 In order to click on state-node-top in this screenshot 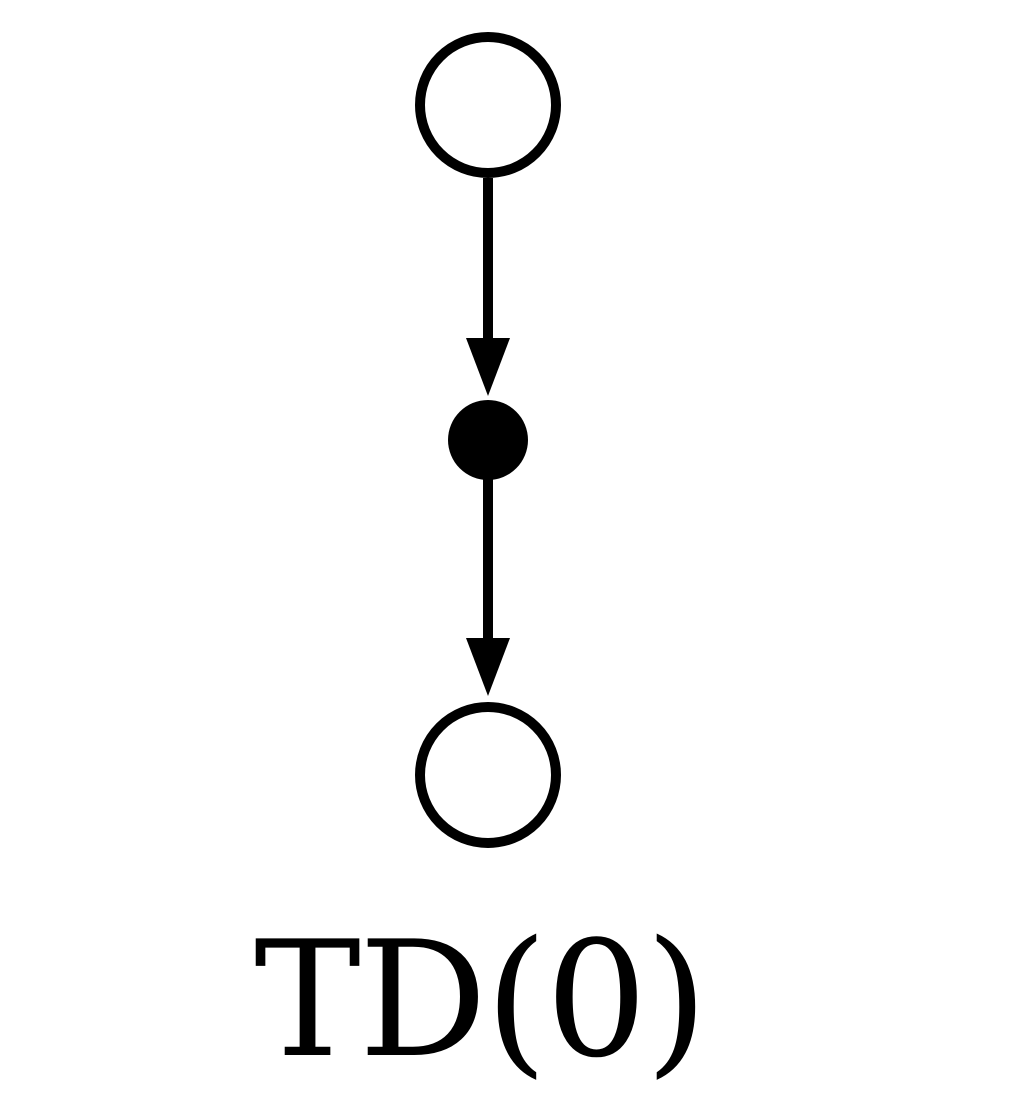, I will do `click(488, 105)`.